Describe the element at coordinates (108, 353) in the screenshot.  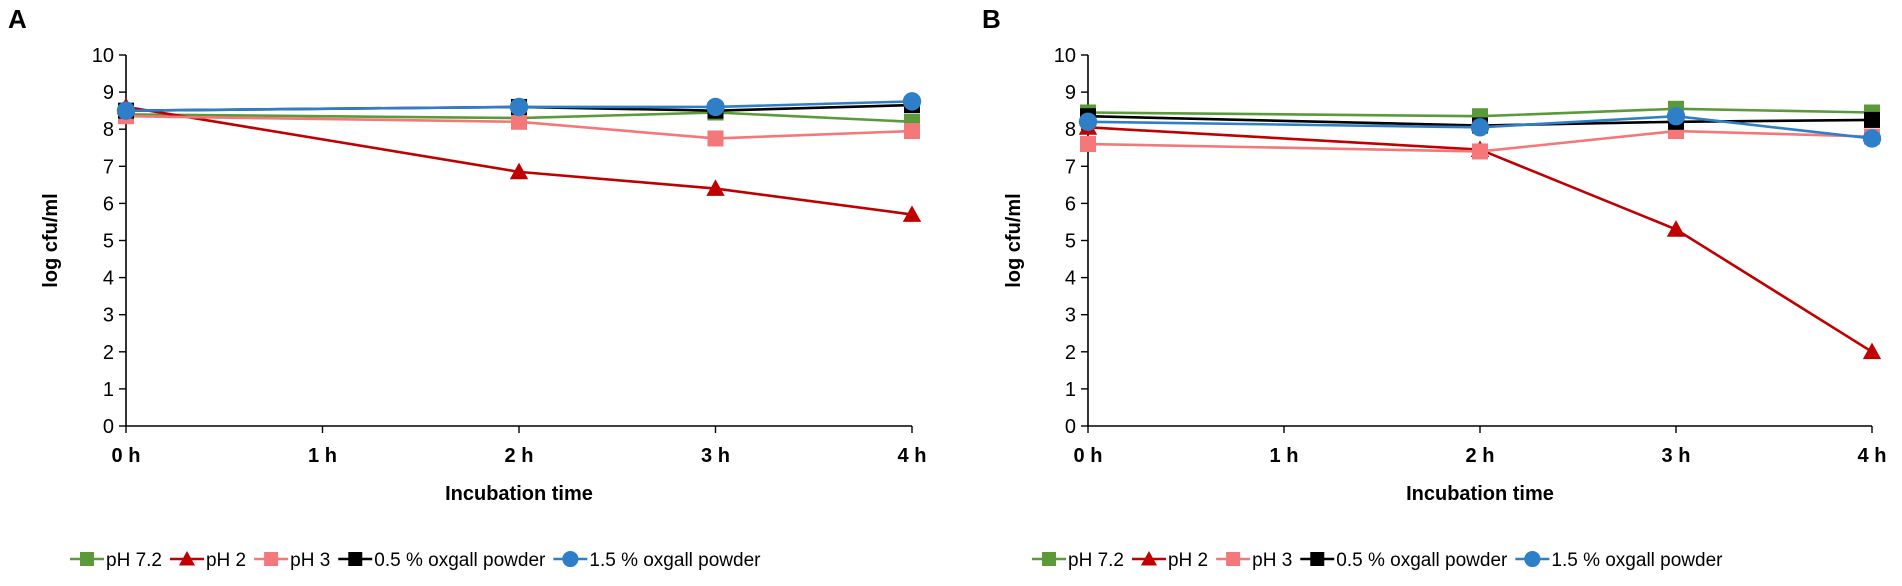
I see `y-tick-label: 2` at that location.